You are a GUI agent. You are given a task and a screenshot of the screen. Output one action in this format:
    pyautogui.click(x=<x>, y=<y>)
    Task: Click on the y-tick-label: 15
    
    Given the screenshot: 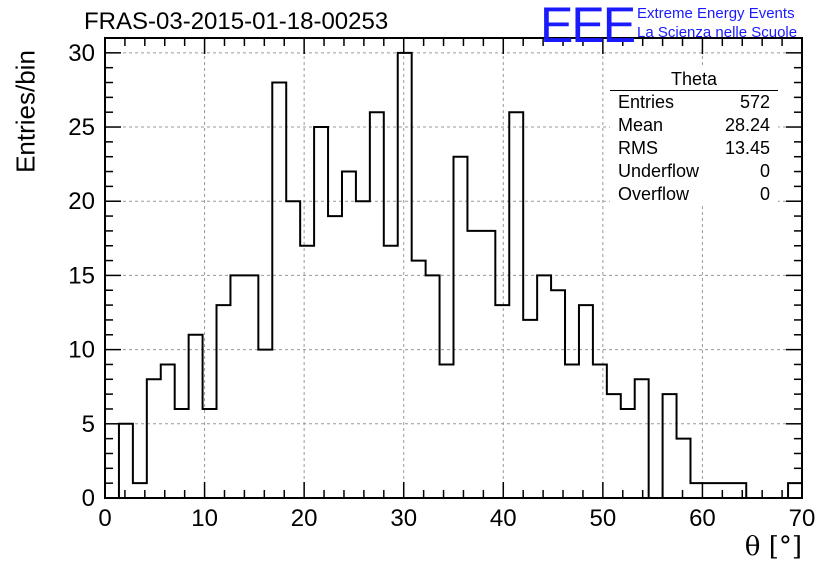 What is the action you would take?
    pyautogui.click(x=81, y=275)
    